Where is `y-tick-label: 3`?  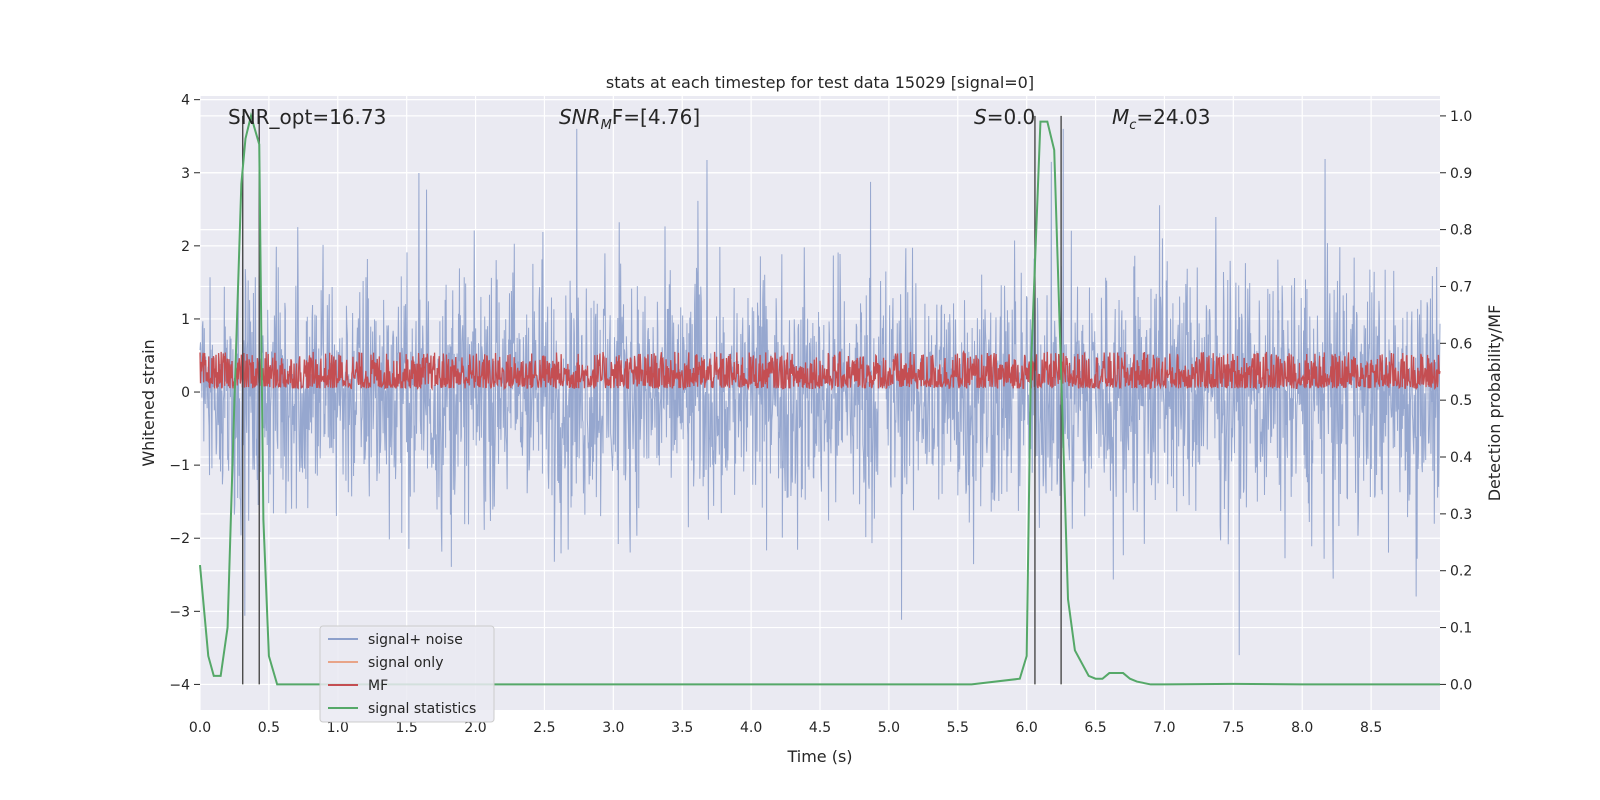
y-tick-label: 3 is located at coordinates (185, 174).